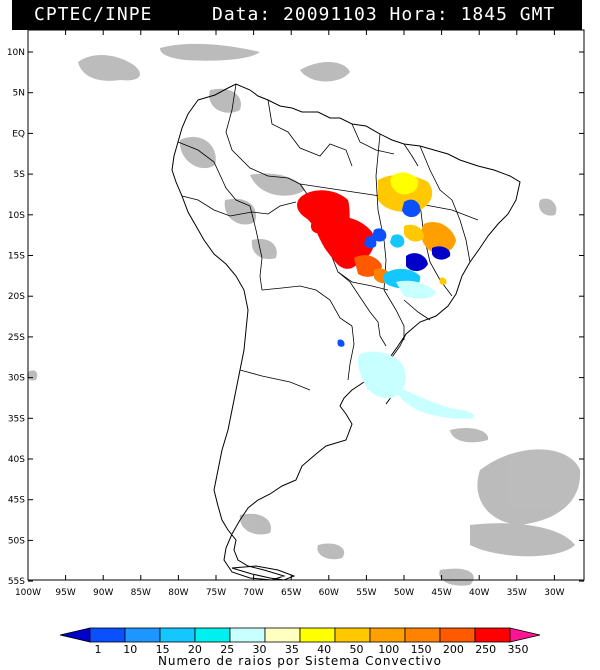 This screenshot has width=600, height=670. Describe the element at coordinates (98, 649) in the screenshot. I see `legend-value-label: 1` at that location.